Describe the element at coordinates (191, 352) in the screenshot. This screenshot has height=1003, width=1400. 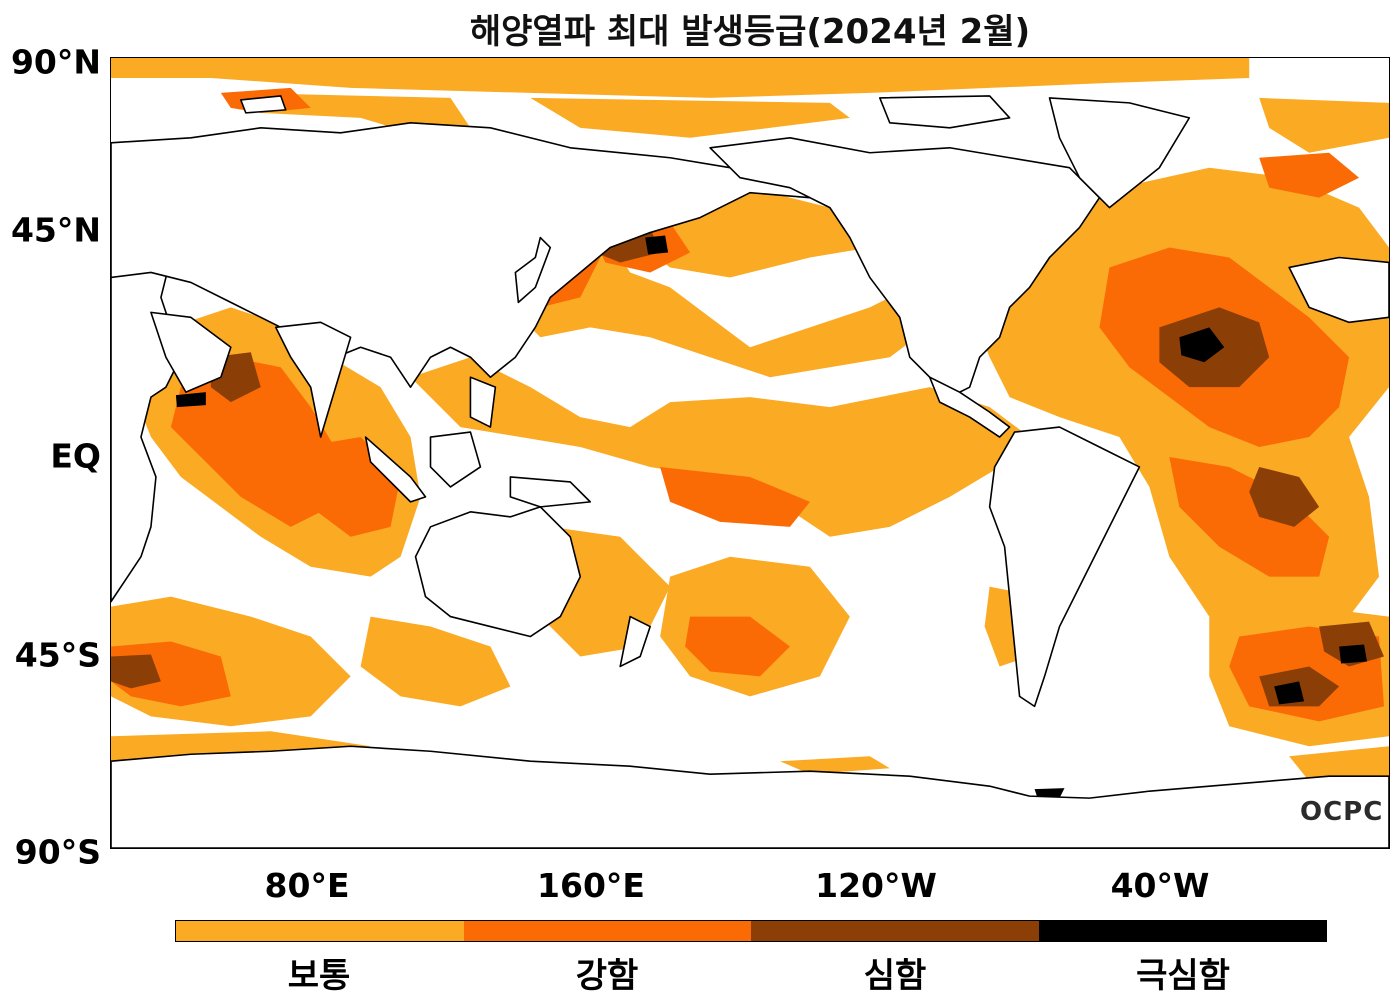
I see `arabia-landmass` at that location.